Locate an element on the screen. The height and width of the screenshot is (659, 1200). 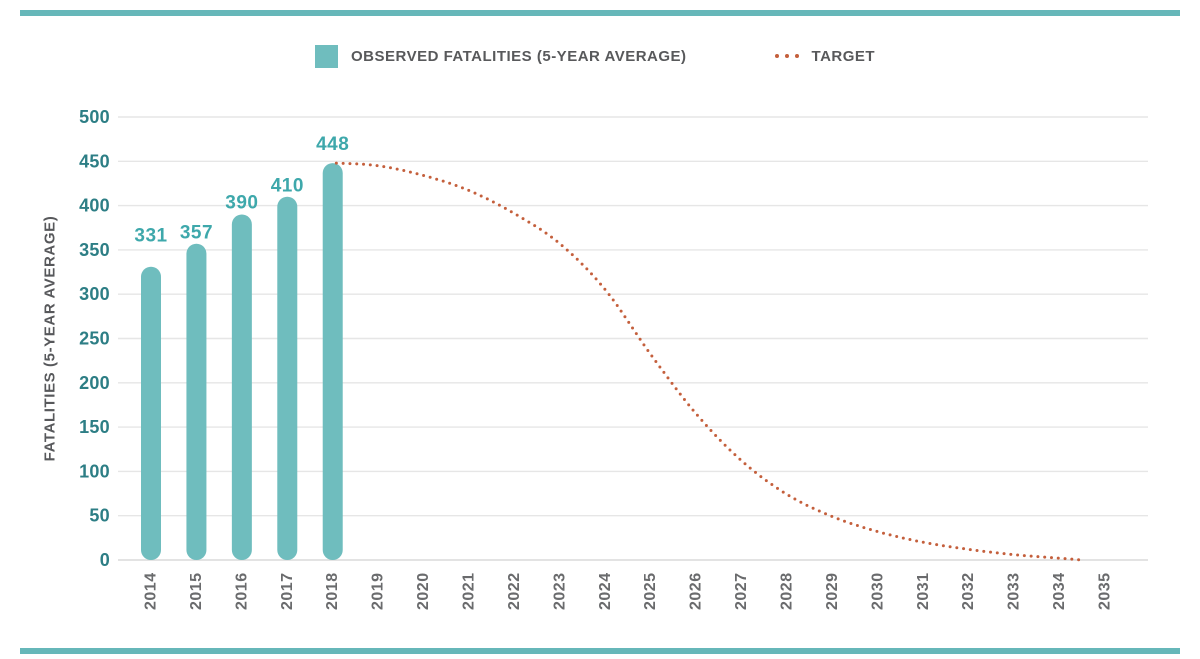
y-tick-label: 350 is located at coordinates (94, 250).